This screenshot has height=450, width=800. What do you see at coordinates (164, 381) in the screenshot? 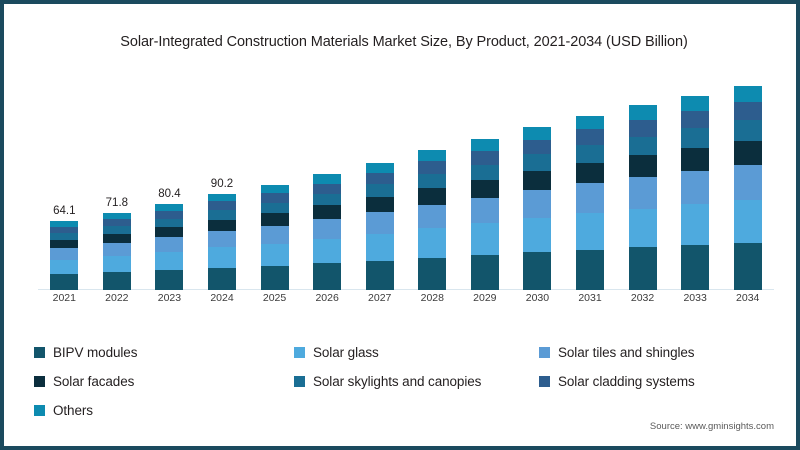
I see `legend-item-solar-facades: Solar facades` at bounding box center [164, 381].